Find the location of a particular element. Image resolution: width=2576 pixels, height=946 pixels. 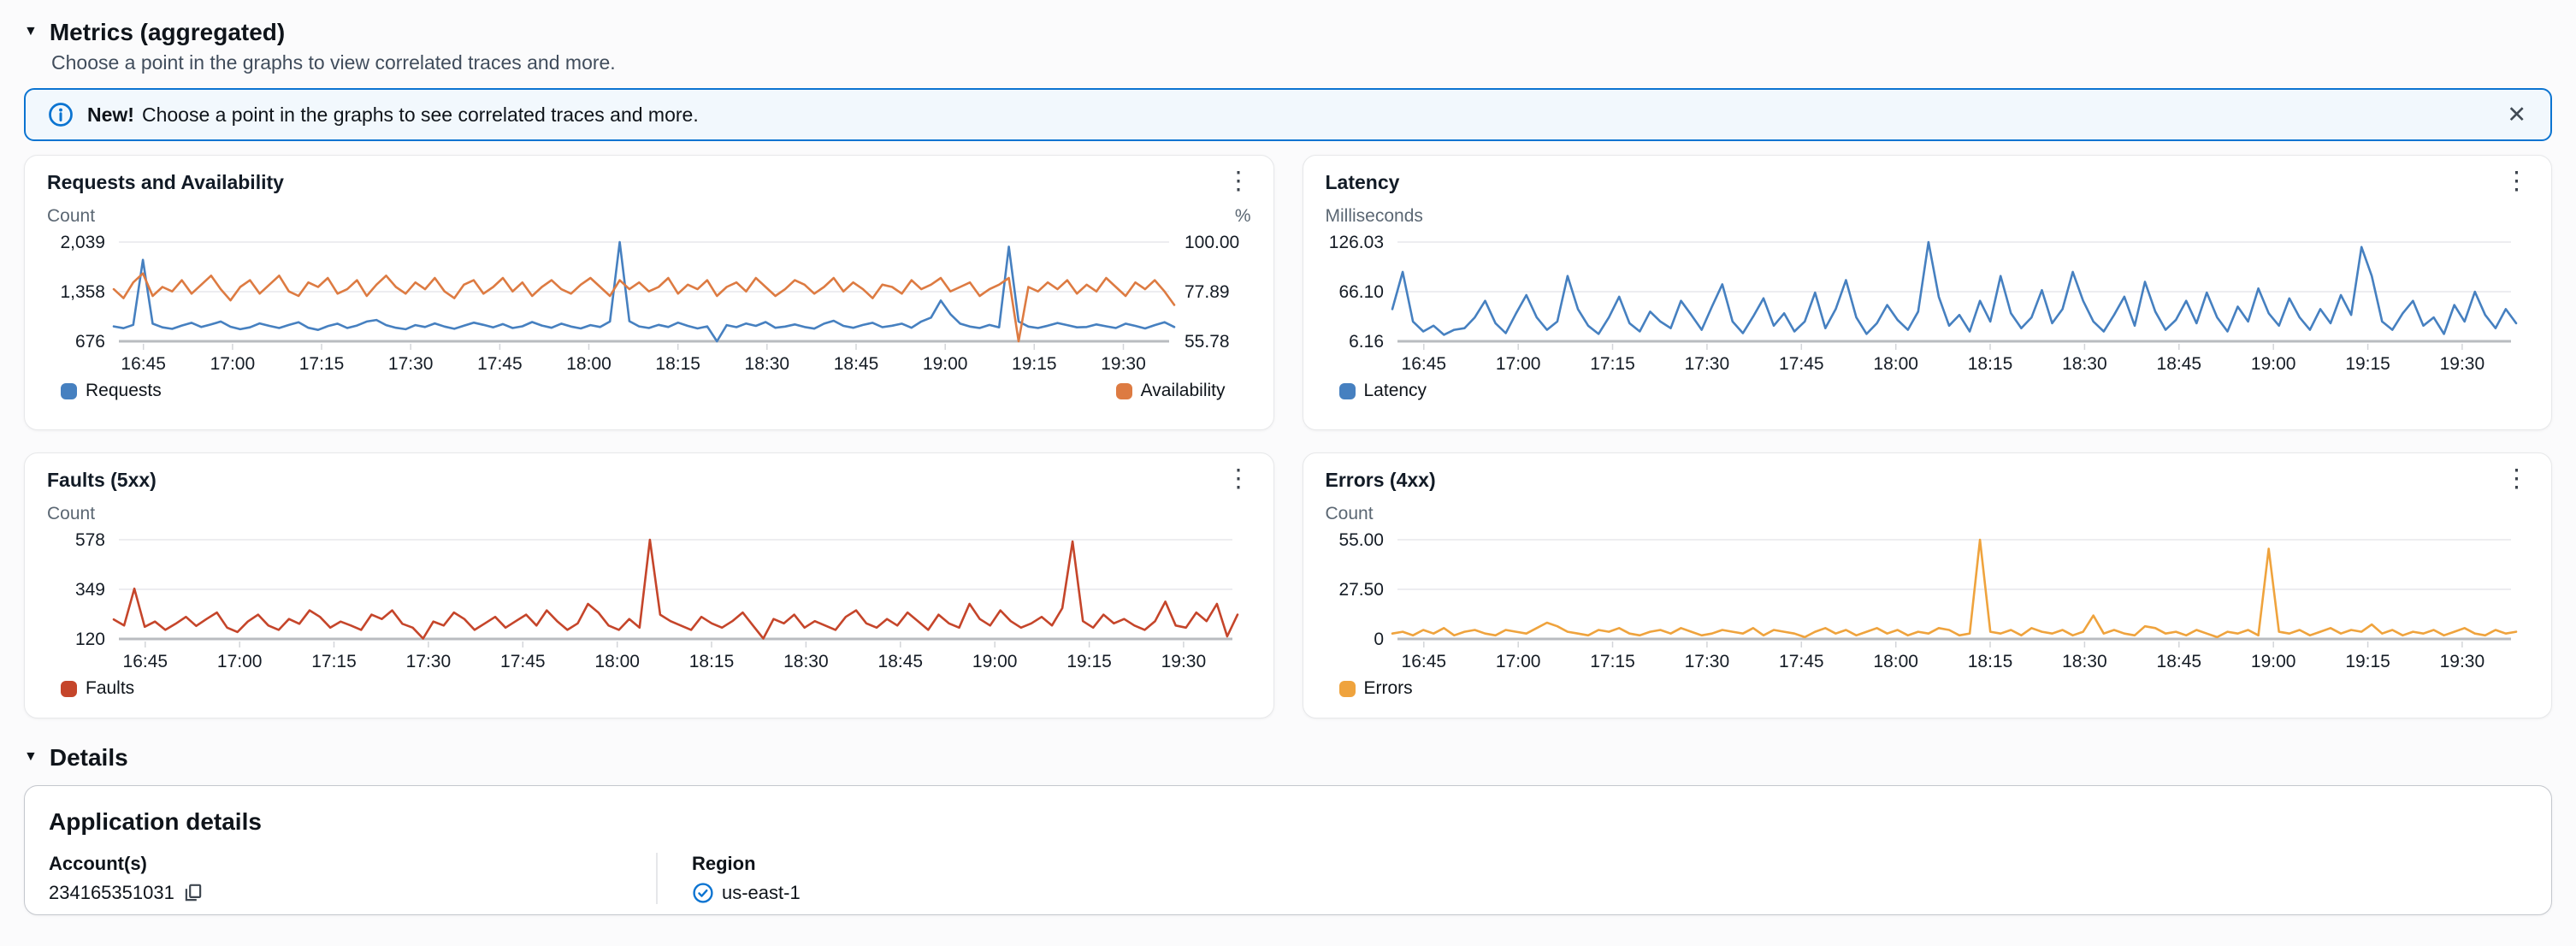

svg-text: 6.16 is located at coordinates (1366, 342).